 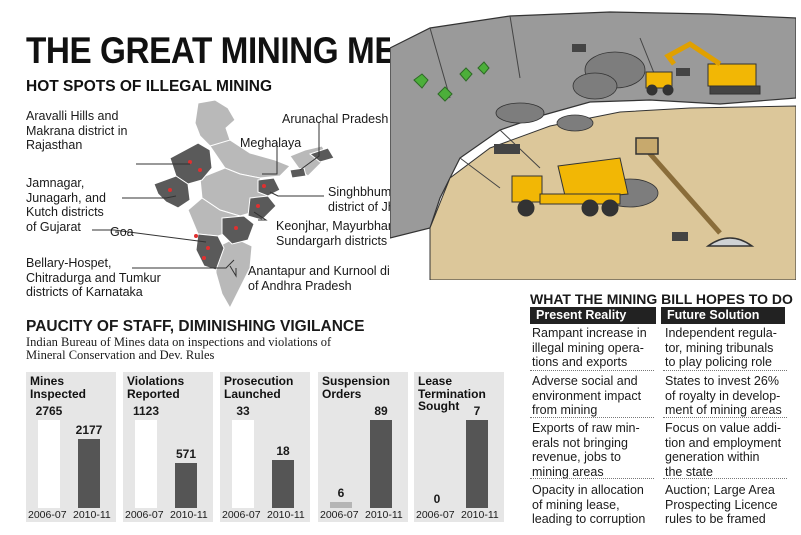 I want to click on chart-panel: Suspension Orders 6 2006-07 89 2010-11, so click(x=363, y=447).